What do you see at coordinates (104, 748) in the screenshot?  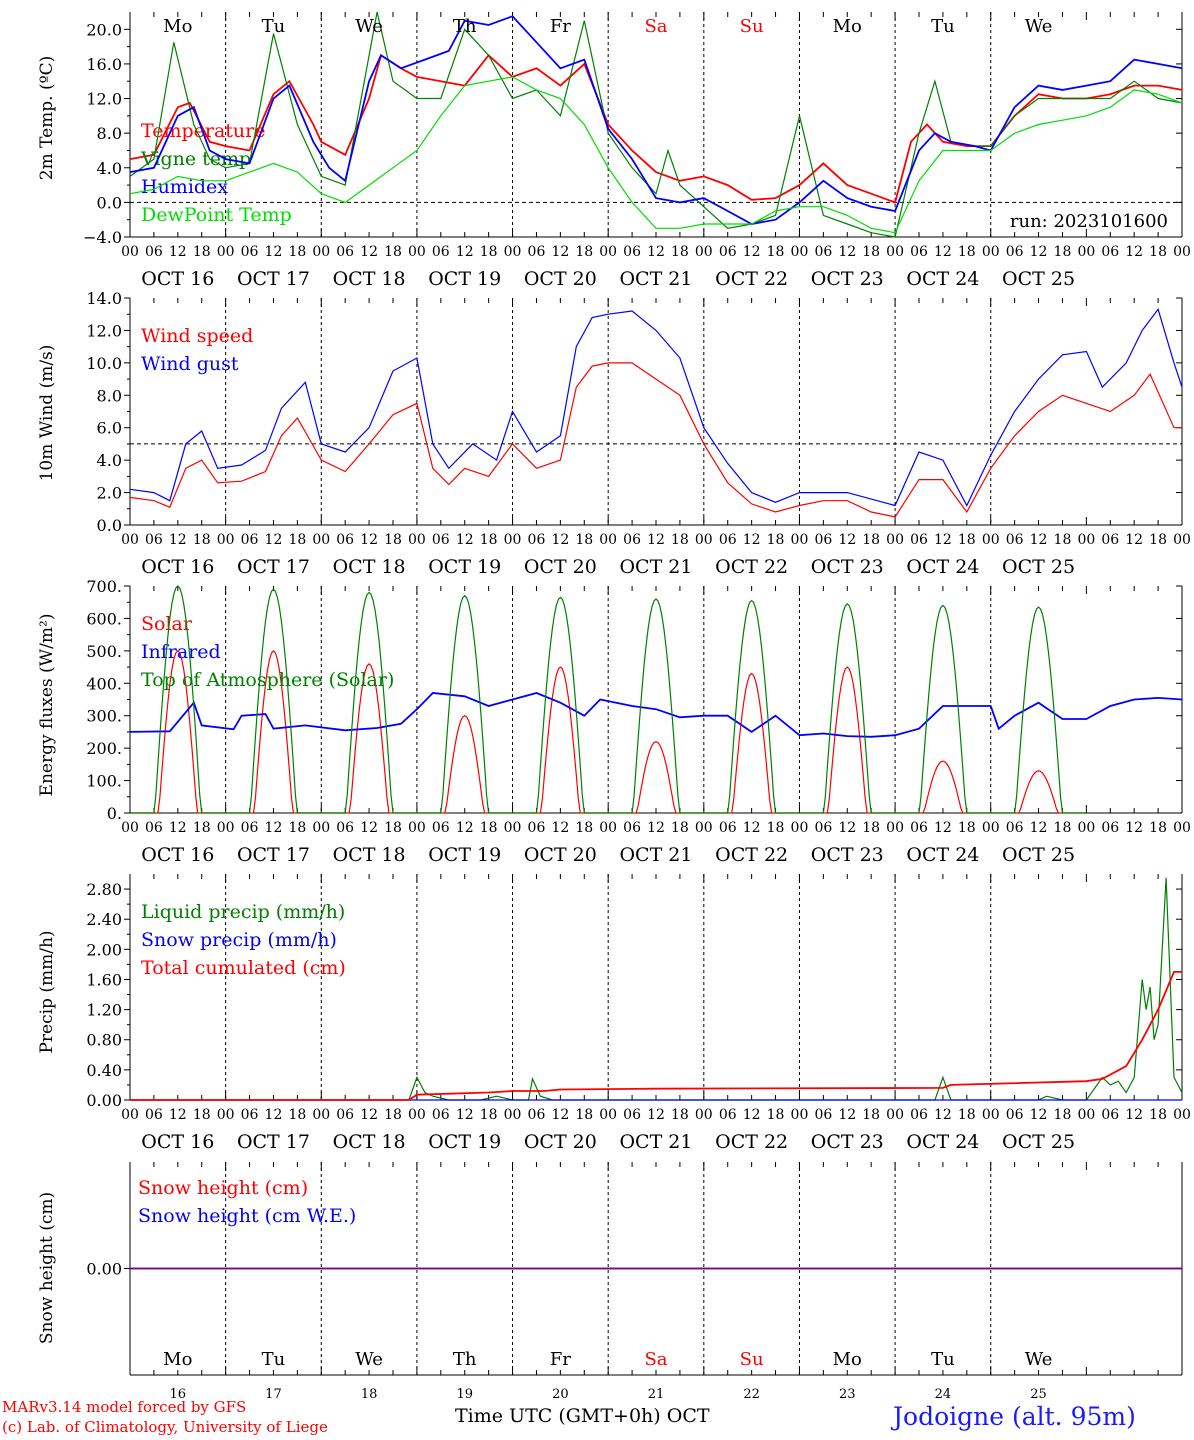 I see `y-tick-label: 200.` at bounding box center [104, 748].